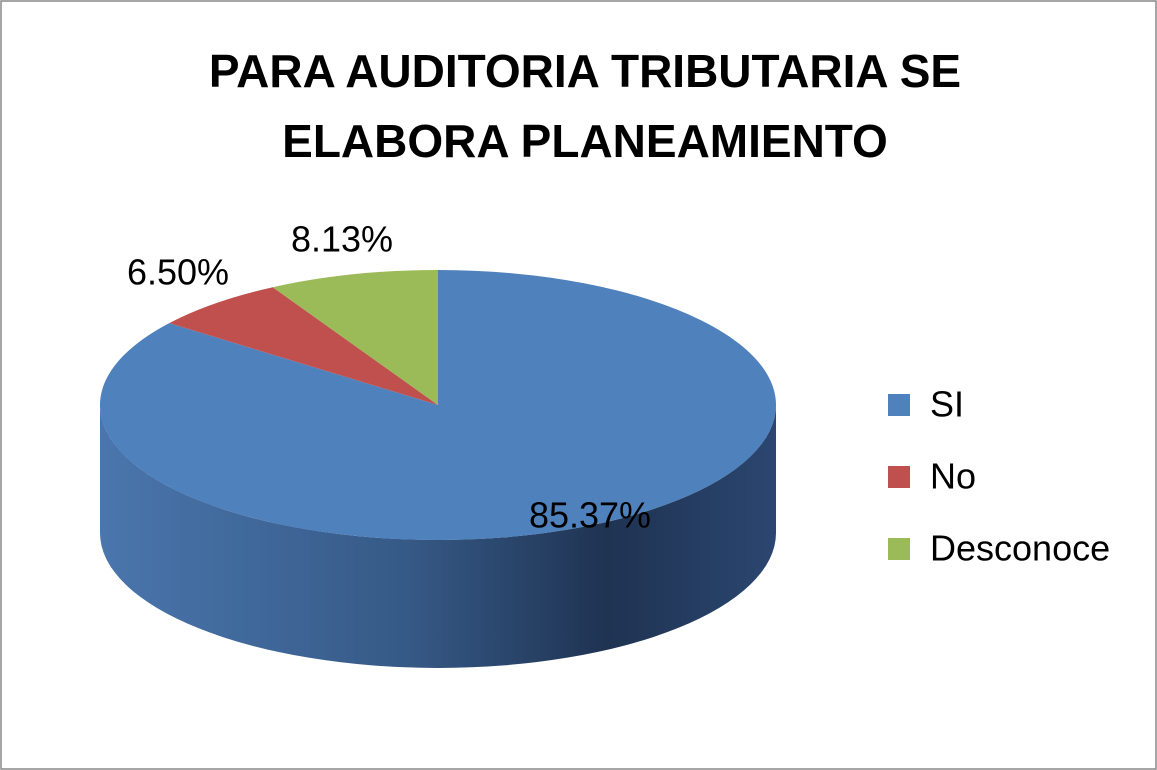  What do you see at coordinates (947, 404) in the screenshot?
I see `legend-label: SI` at bounding box center [947, 404].